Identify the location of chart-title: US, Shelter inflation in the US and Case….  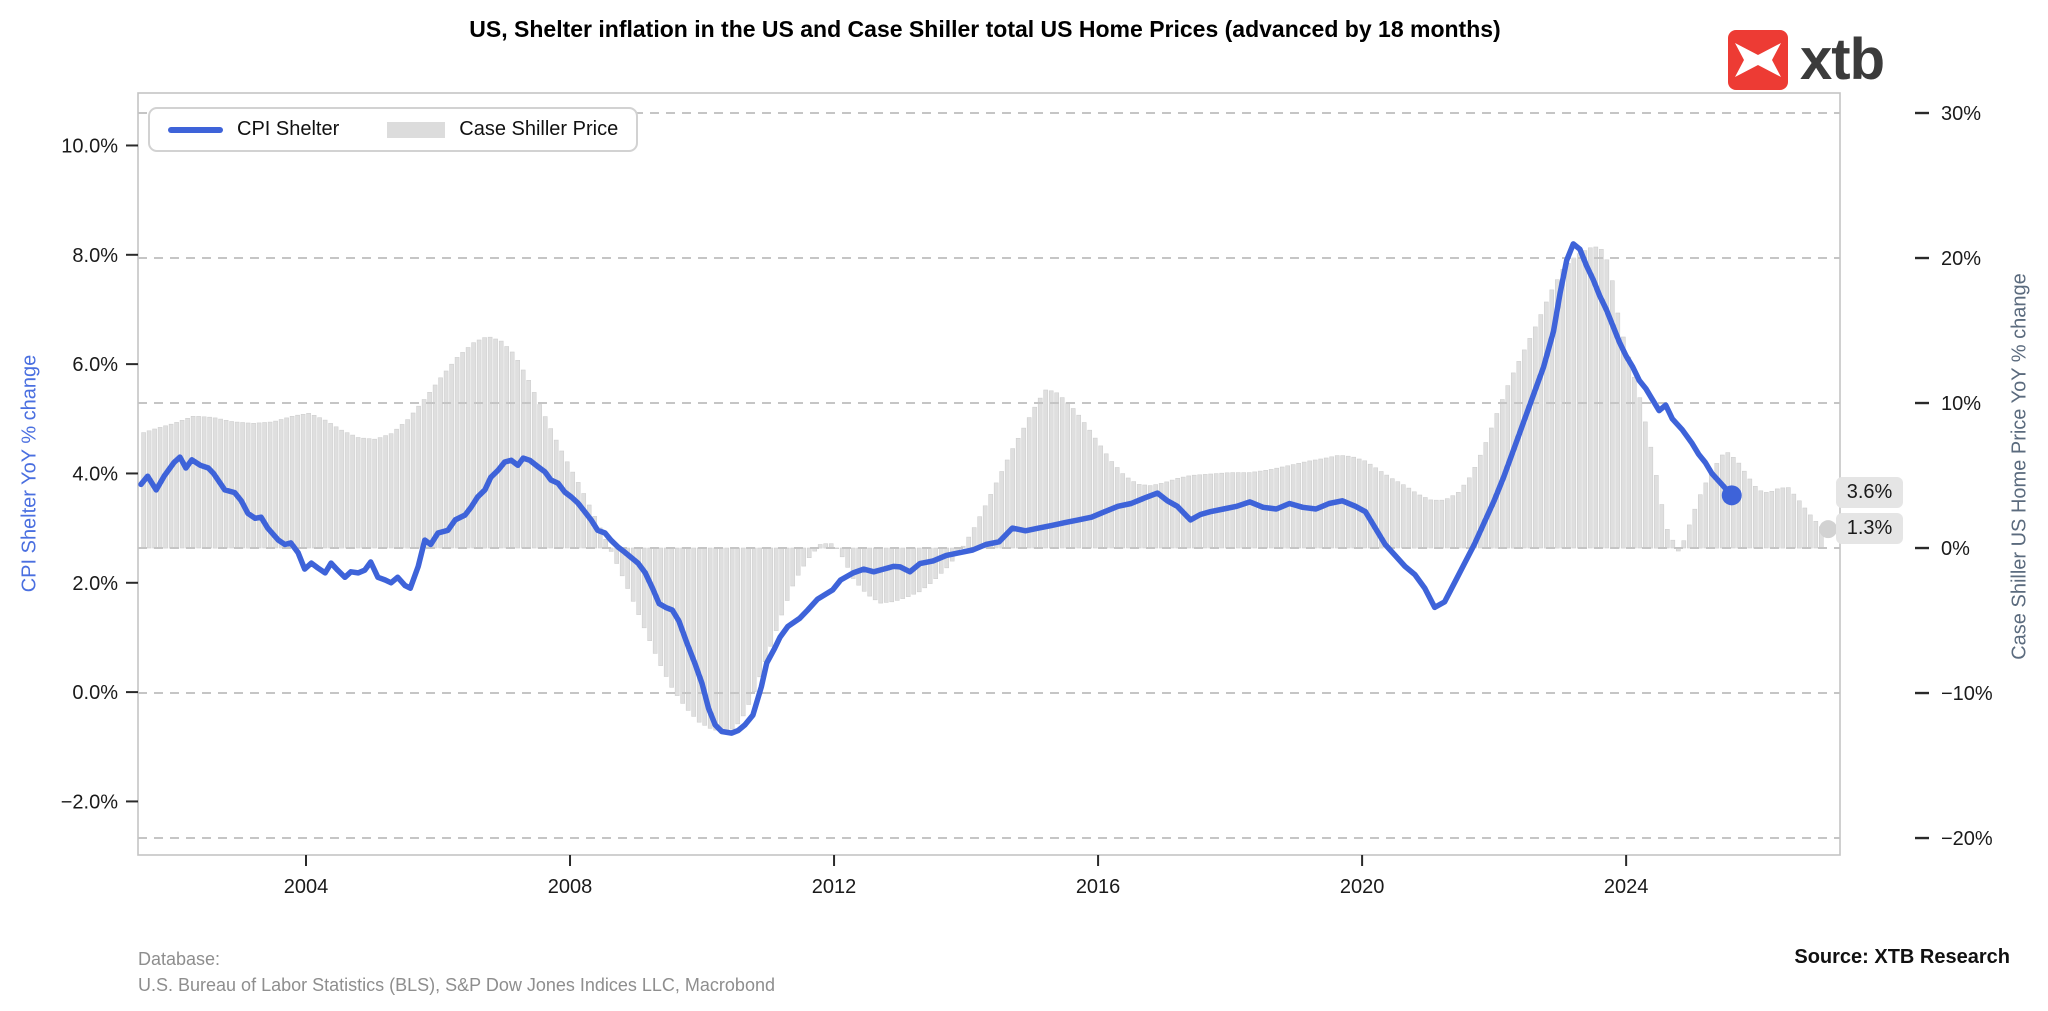
(985, 29).